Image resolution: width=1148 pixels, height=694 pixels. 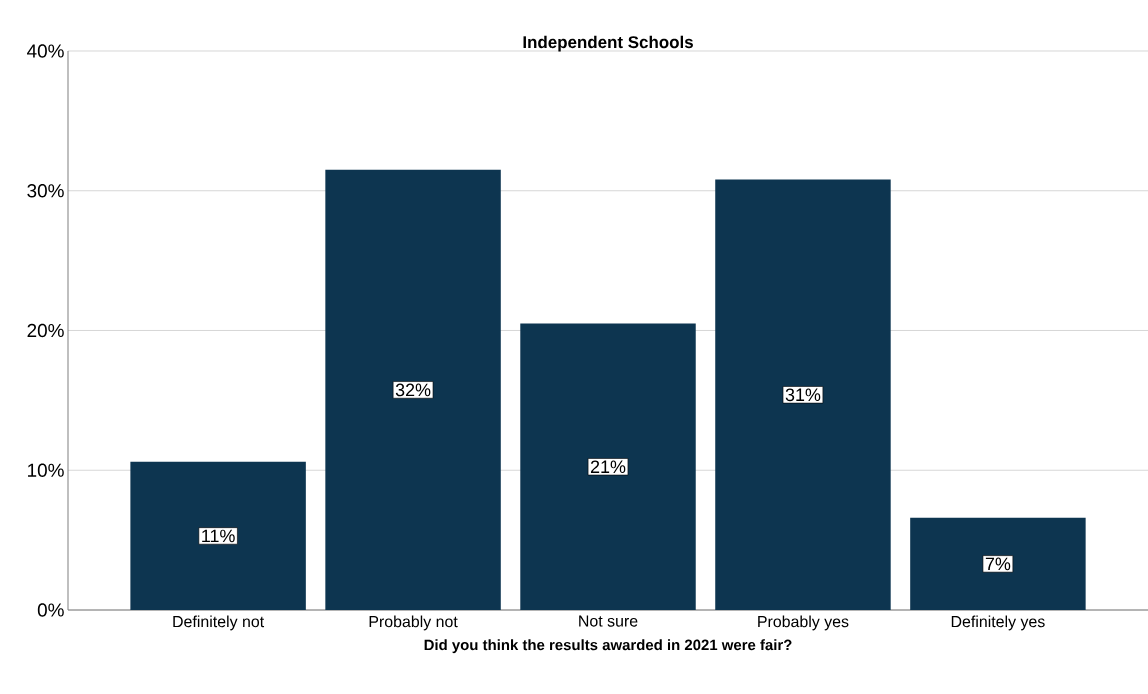 I want to click on x-tick-label: Probably not, so click(x=413, y=623).